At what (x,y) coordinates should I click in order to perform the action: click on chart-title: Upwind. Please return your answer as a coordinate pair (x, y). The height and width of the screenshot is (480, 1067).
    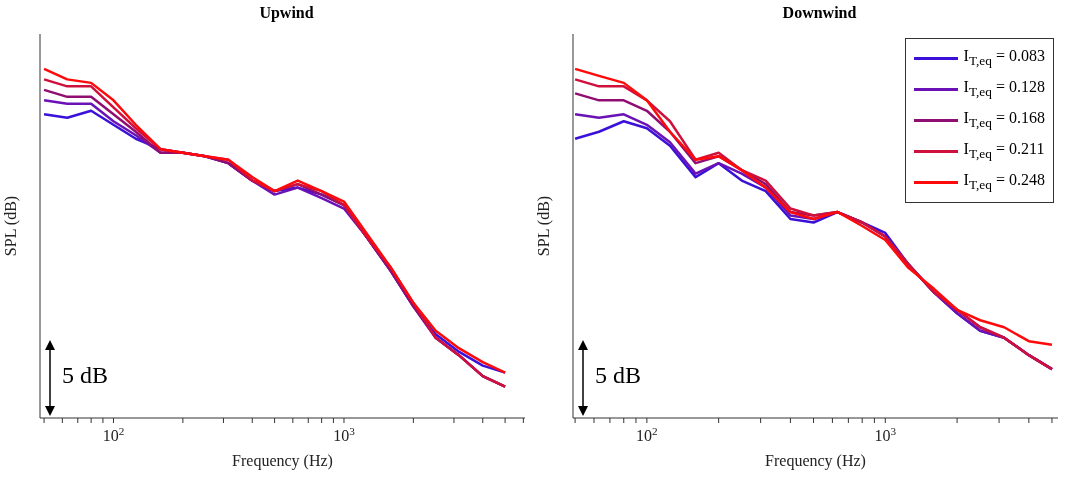
    Looking at the image, I should click on (286, 13).